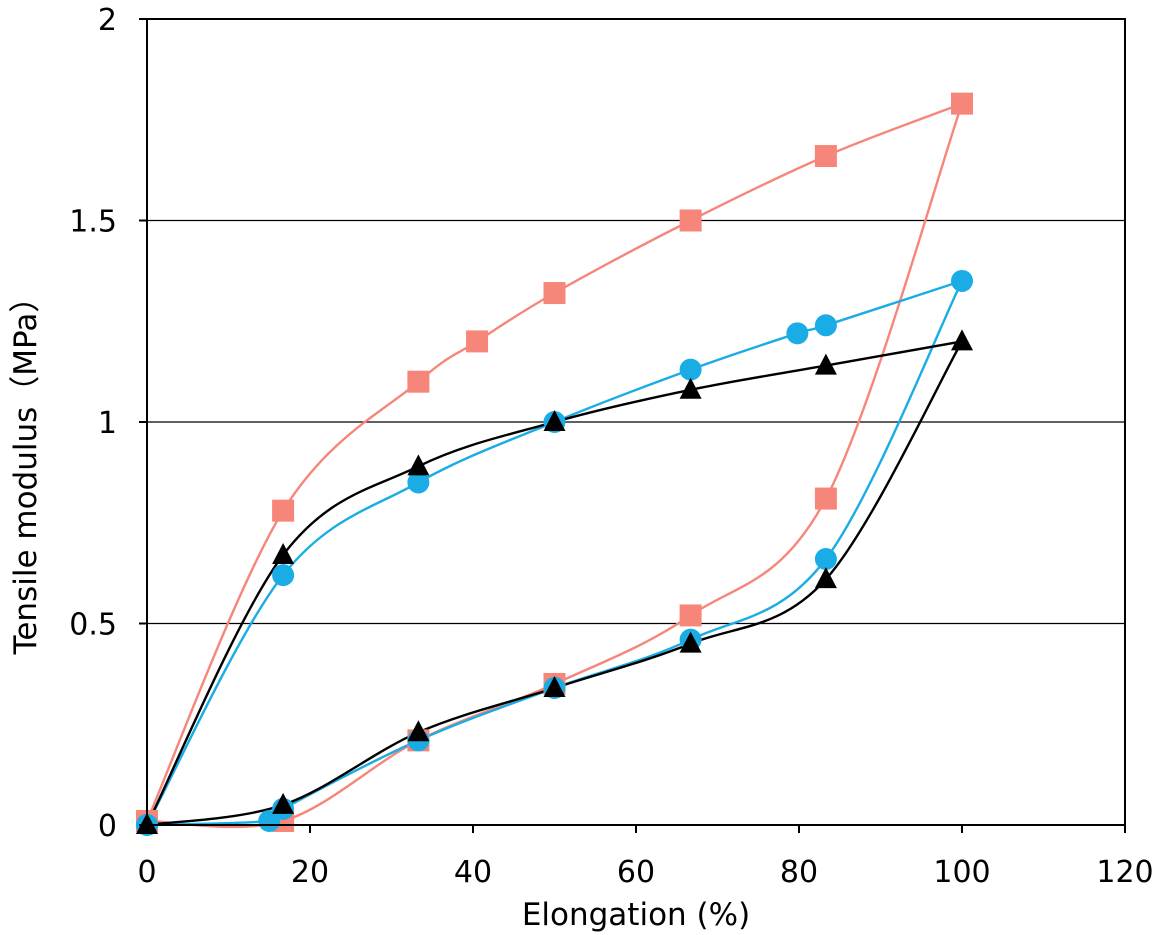 This screenshot has width=1160, height=935. I want to click on x-tick-label: 20, so click(310, 872).